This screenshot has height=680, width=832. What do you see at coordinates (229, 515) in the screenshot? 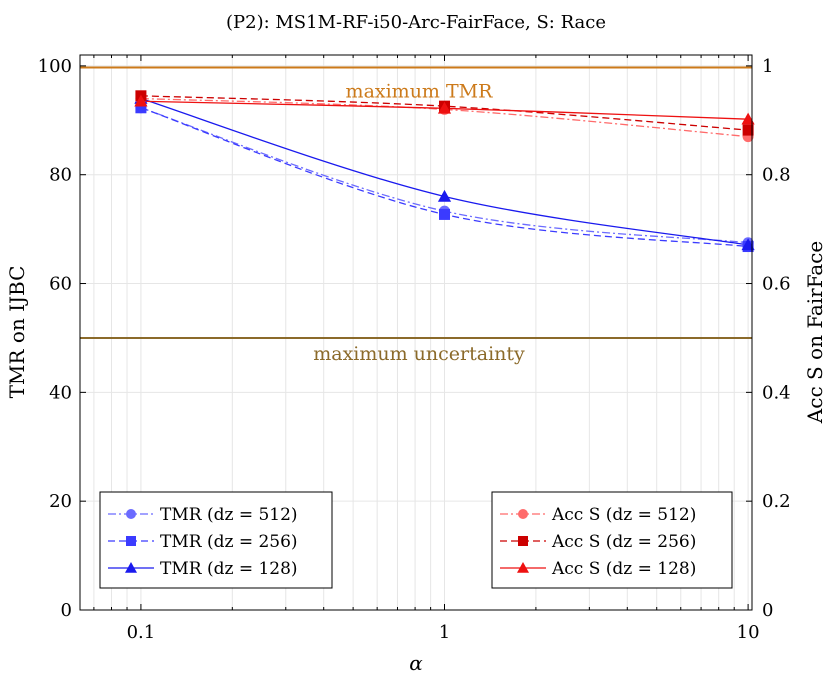
I see `legend-entry-label: TMR (dz = 512)` at bounding box center [229, 515].